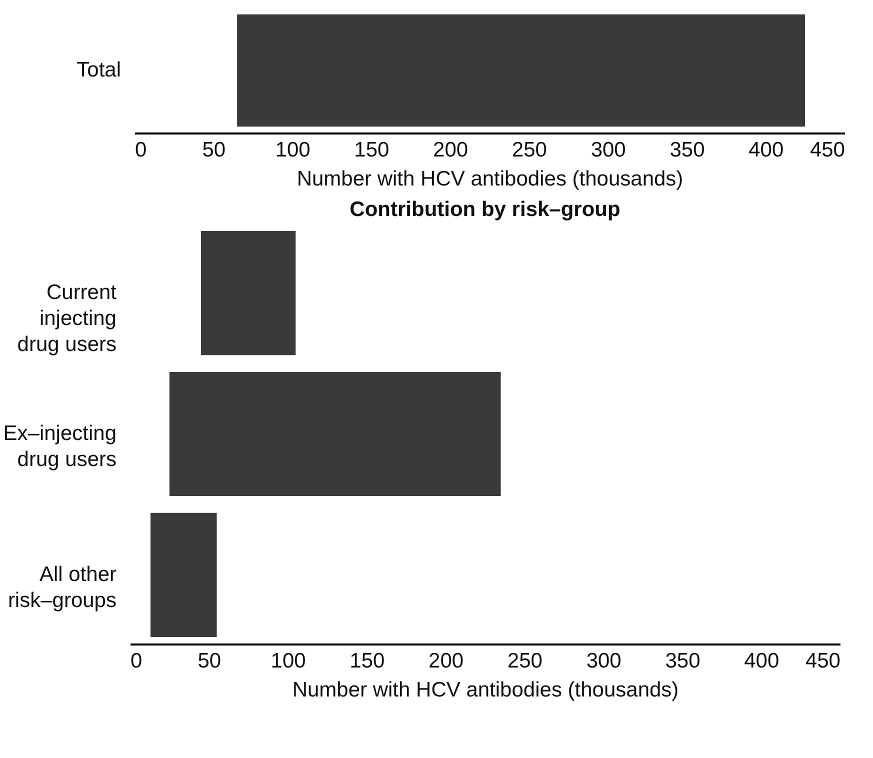 This screenshot has height=758, width=873. What do you see at coordinates (62, 587) in the screenshot?
I see `y-tick-label: All other risk–groups` at bounding box center [62, 587].